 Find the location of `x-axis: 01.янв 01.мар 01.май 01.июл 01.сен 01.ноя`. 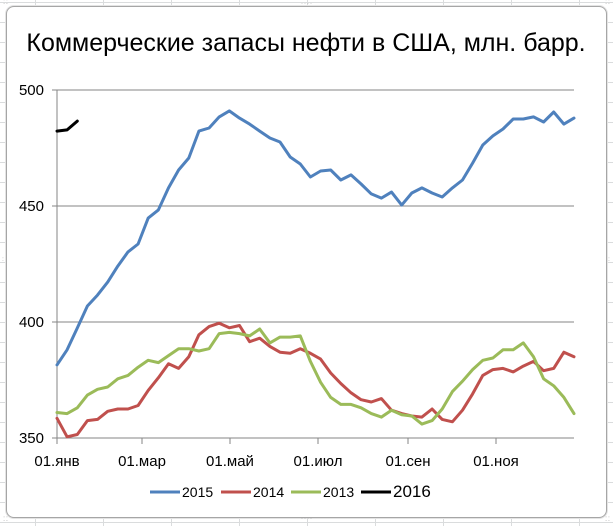

x-axis: 01.янв 01.мар 01.май 01.июл 01.сен 01.ноя is located at coordinates (276, 454).